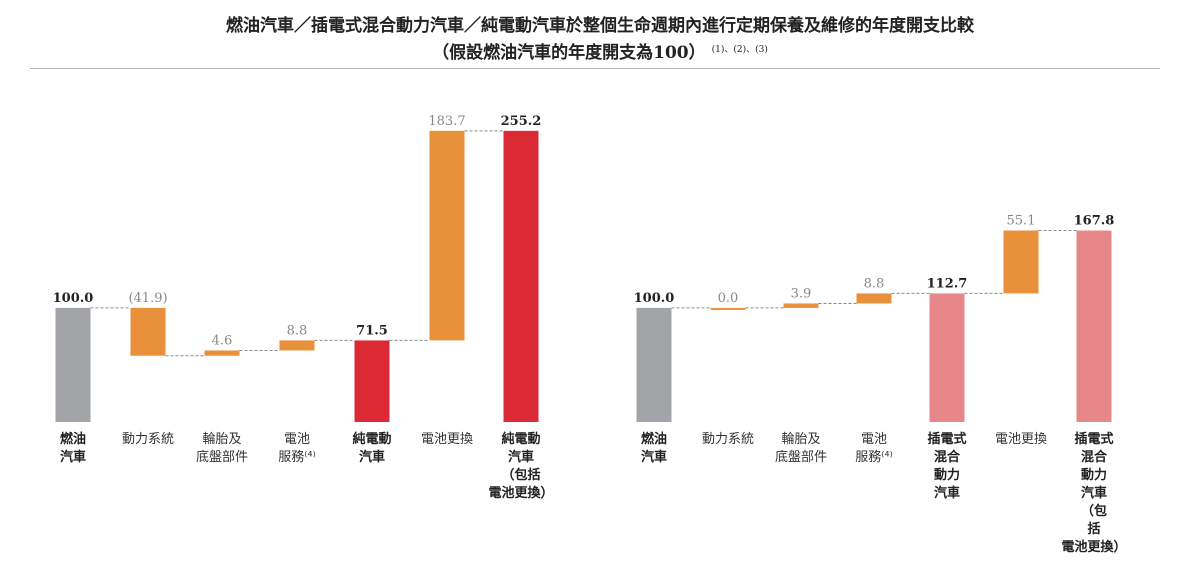 The height and width of the screenshot is (583, 1200). I want to click on category-label-5: 插電式混合動力汽車, so click(946, 466).